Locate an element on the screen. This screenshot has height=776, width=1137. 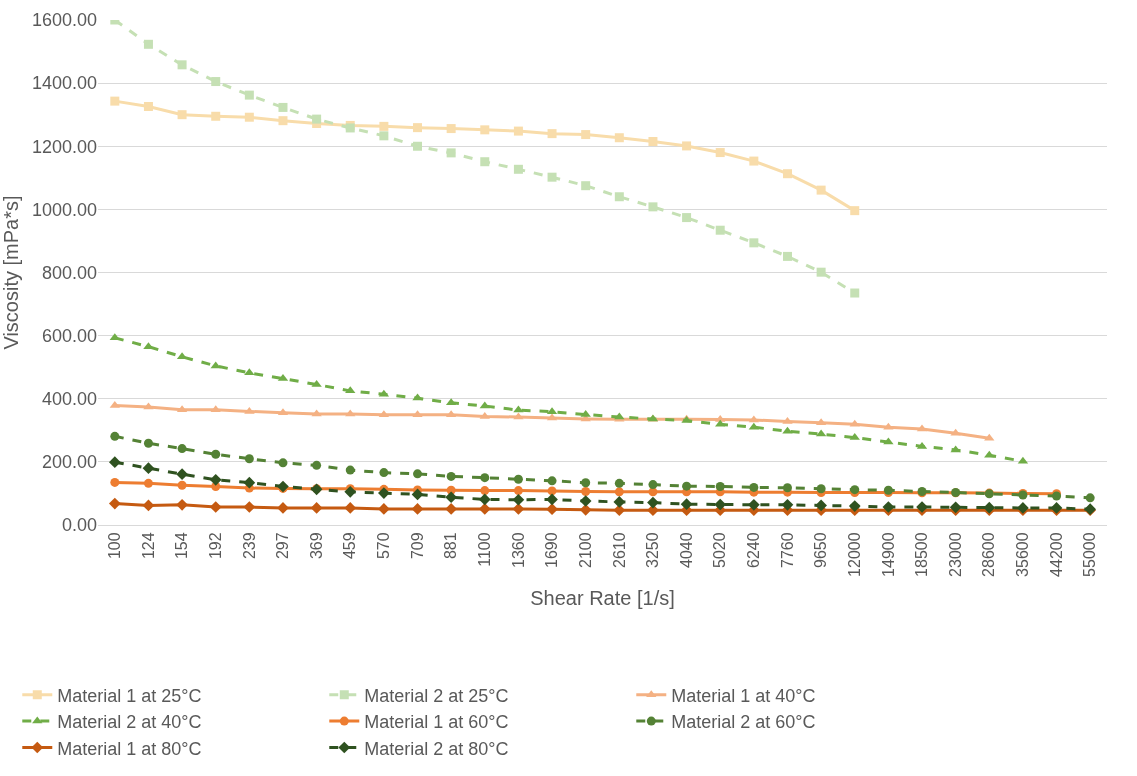
x-tick-label: 297 is located at coordinates (283, 546).